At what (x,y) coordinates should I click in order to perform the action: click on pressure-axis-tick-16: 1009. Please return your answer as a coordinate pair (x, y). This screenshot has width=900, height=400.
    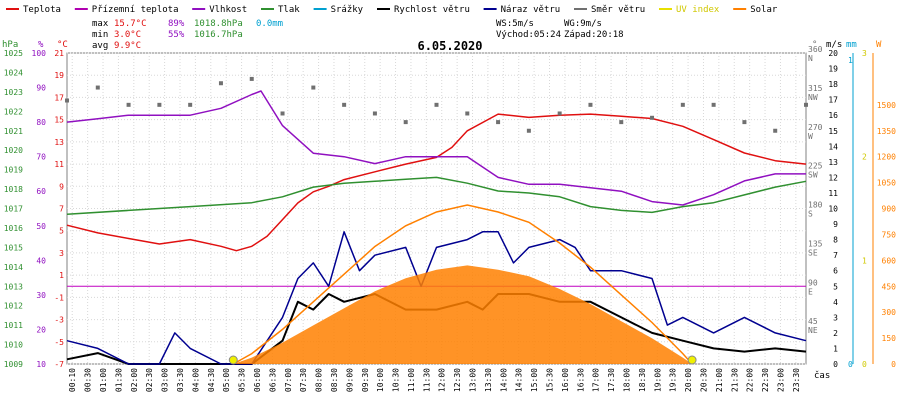
    Looking at the image, I should click on (13, 364).